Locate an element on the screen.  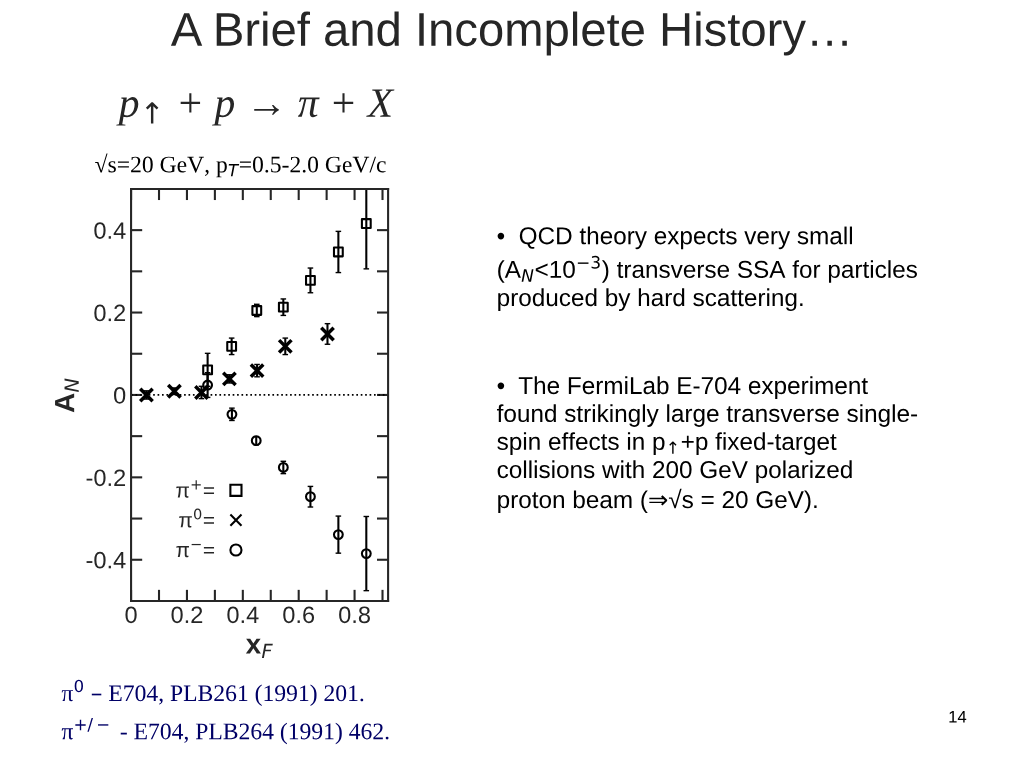
x-tick-label: 0.8 is located at coordinates (354, 615).